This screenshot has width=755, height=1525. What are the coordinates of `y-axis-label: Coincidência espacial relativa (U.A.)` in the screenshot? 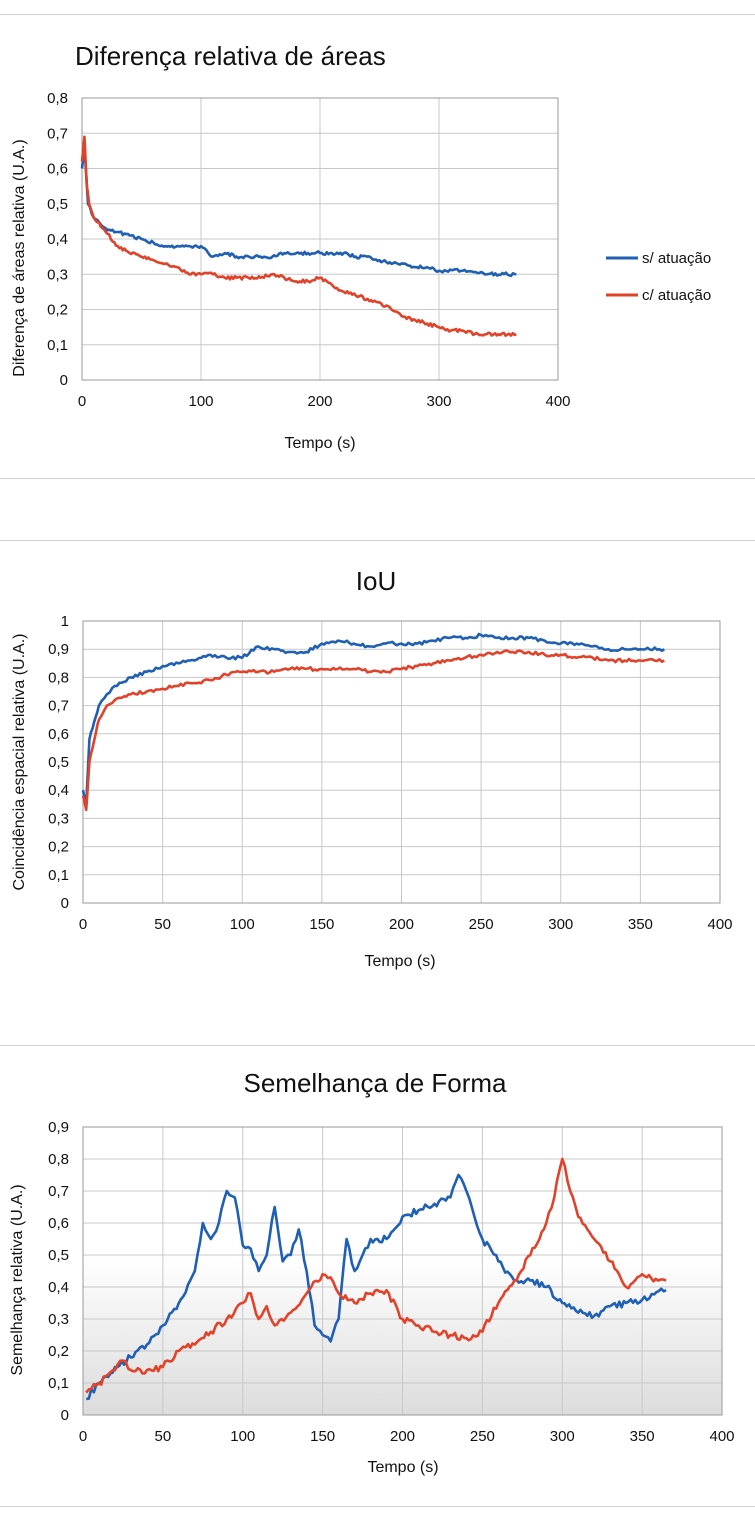 It's located at (19, 762).